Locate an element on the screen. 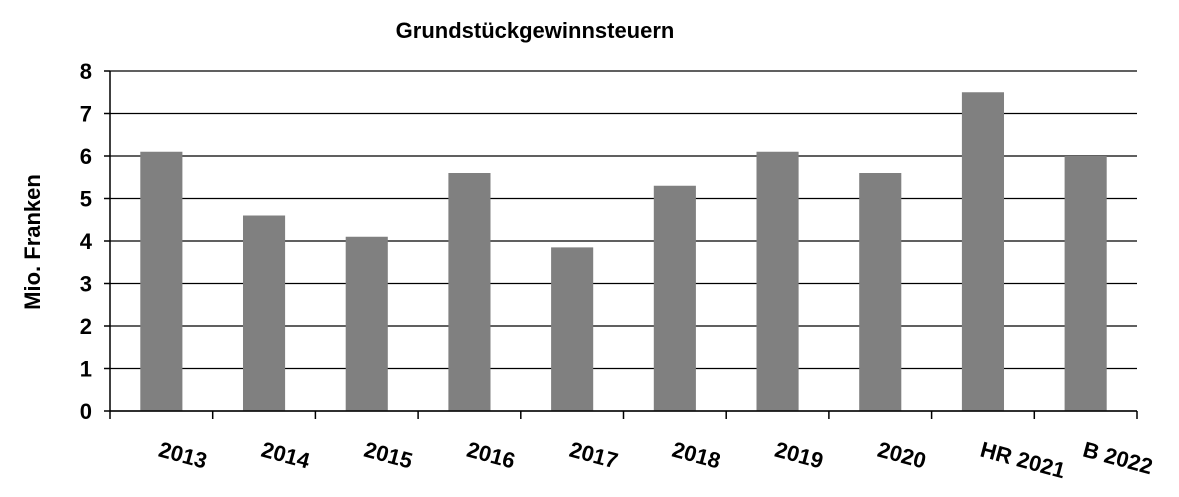  x-tick-label: 2020 is located at coordinates (902, 455).